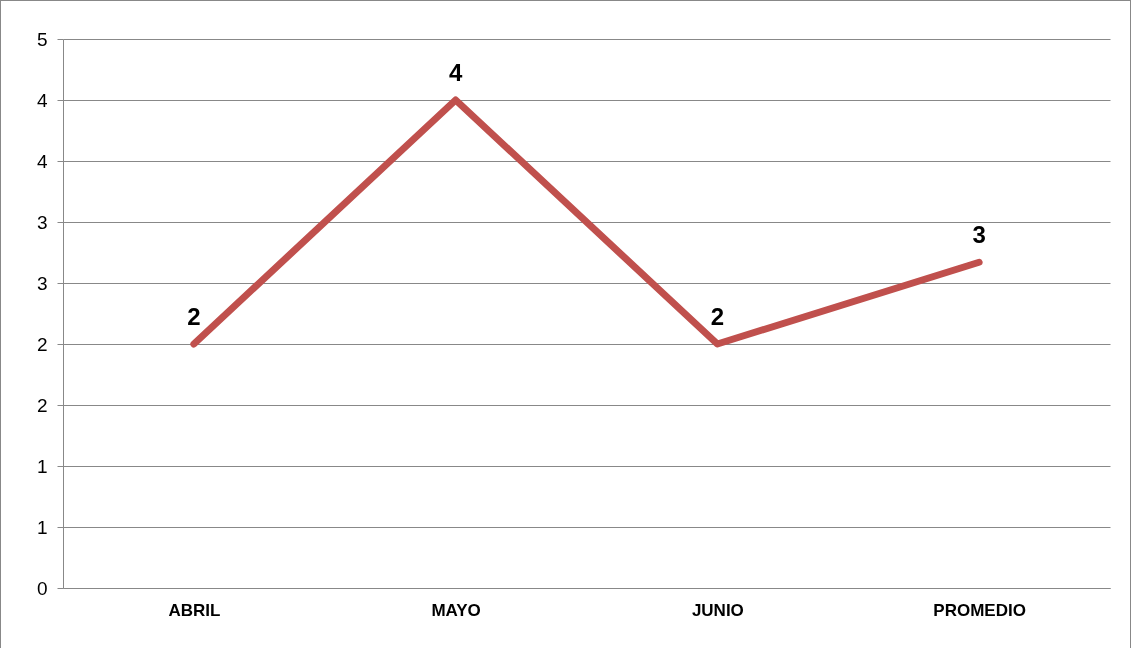 The image size is (1131, 648). What do you see at coordinates (717, 610) in the screenshot?
I see `x-tick-label: JUNIO` at bounding box center [717, 610].